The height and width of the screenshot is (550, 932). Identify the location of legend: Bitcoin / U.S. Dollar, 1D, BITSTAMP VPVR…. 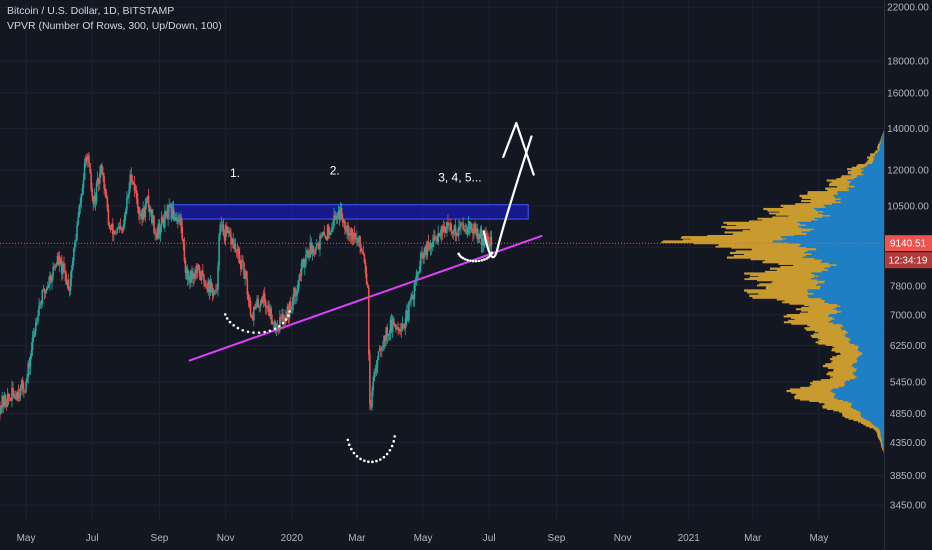
(114, 19).